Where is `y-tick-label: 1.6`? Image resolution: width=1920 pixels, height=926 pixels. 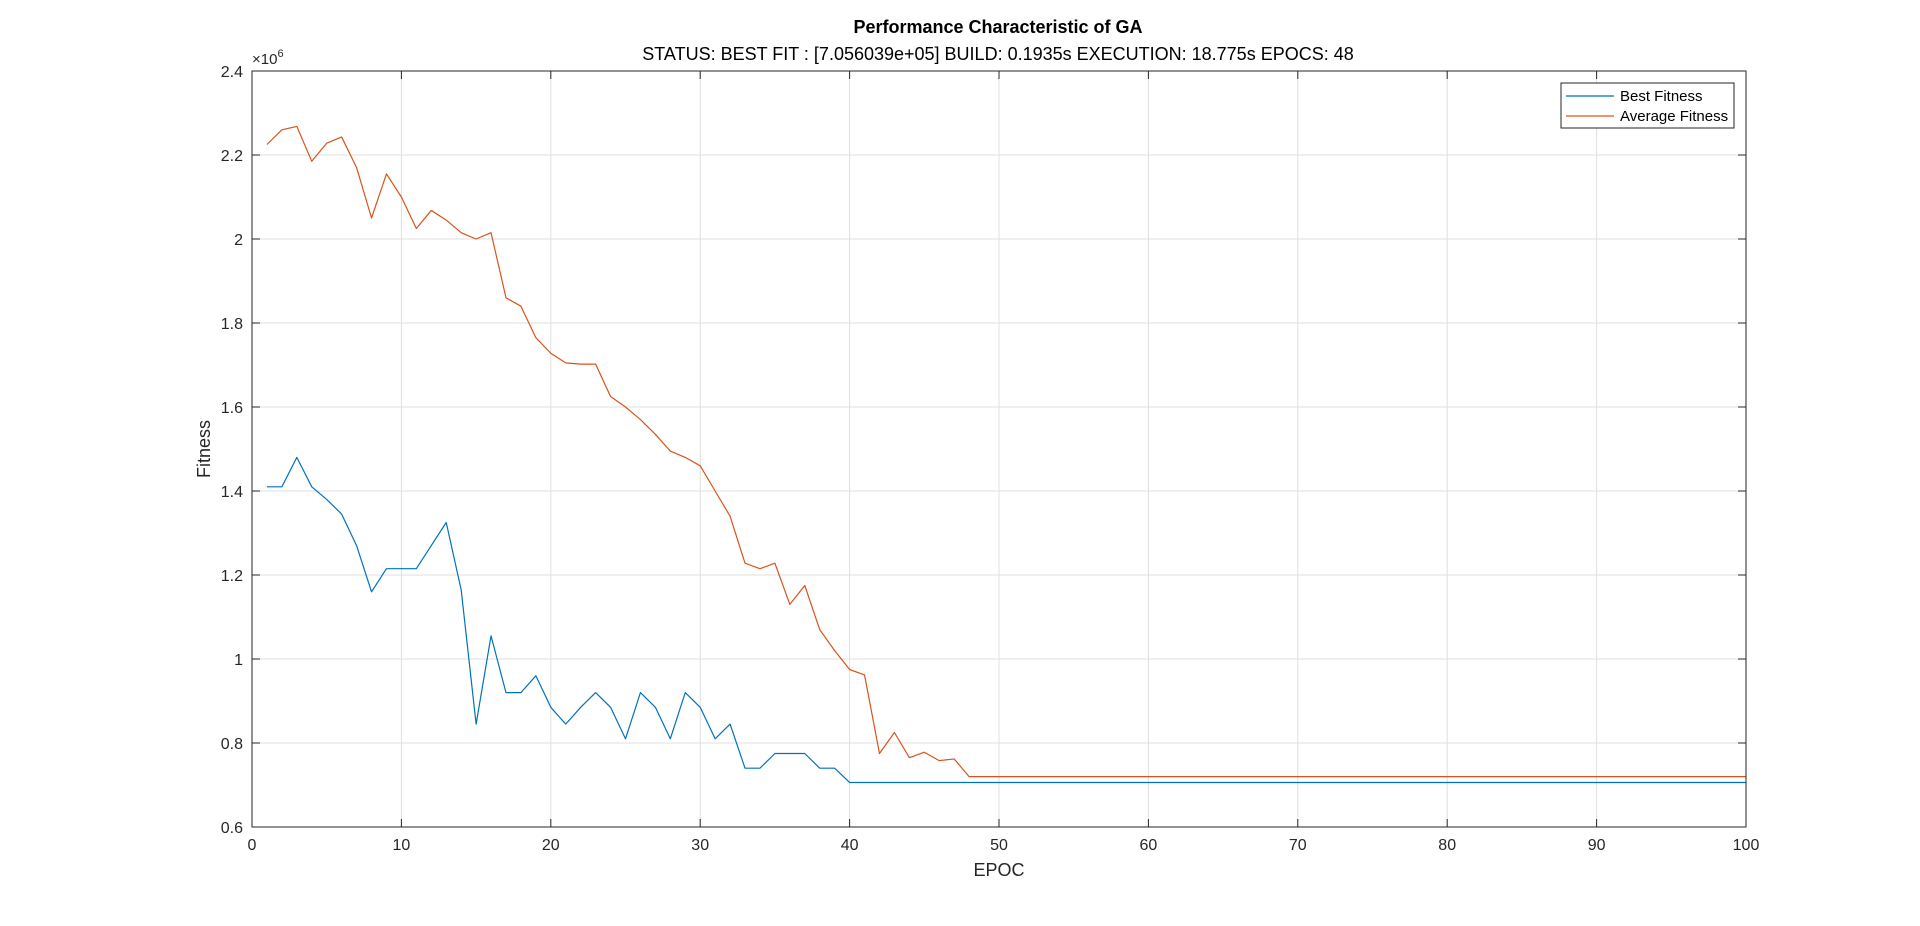
y-tick-label: 1.6 is located at coordinates (232, 408).